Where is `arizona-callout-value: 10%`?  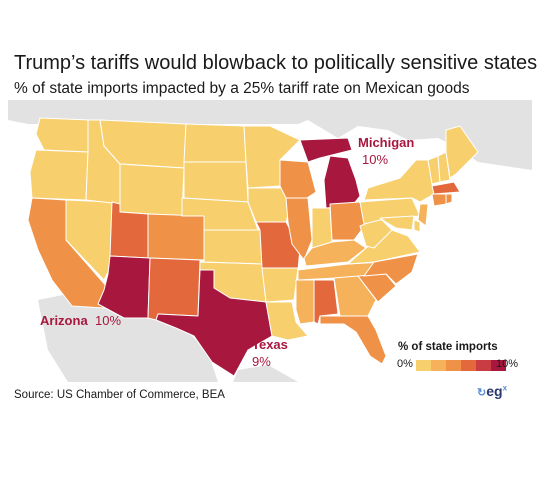 arizona-callout-value: 10% is located at coordinates (108, 320).